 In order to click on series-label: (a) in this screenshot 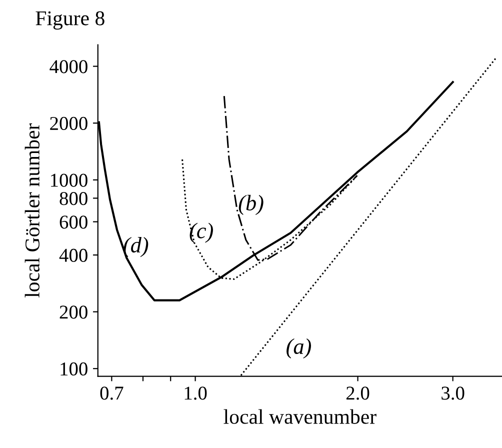, I will do `click(299, 348)`.